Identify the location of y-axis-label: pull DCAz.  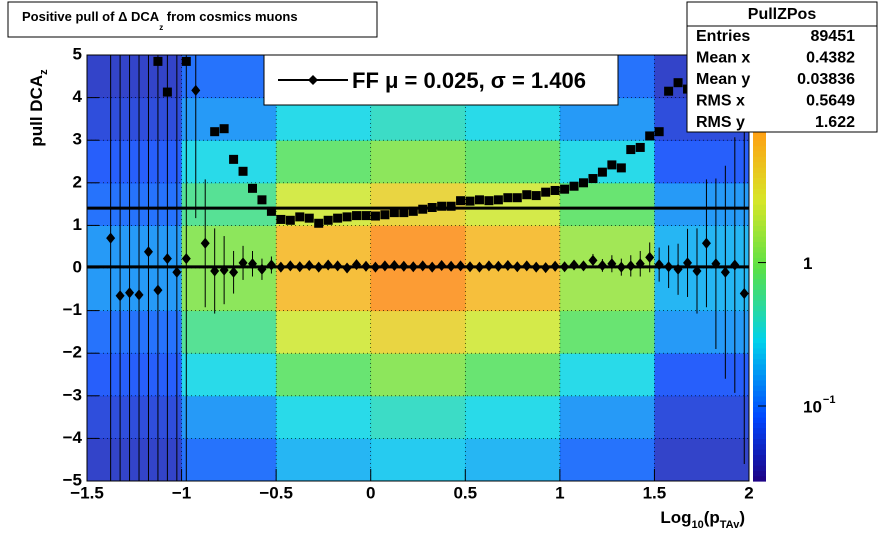
(38, 108).